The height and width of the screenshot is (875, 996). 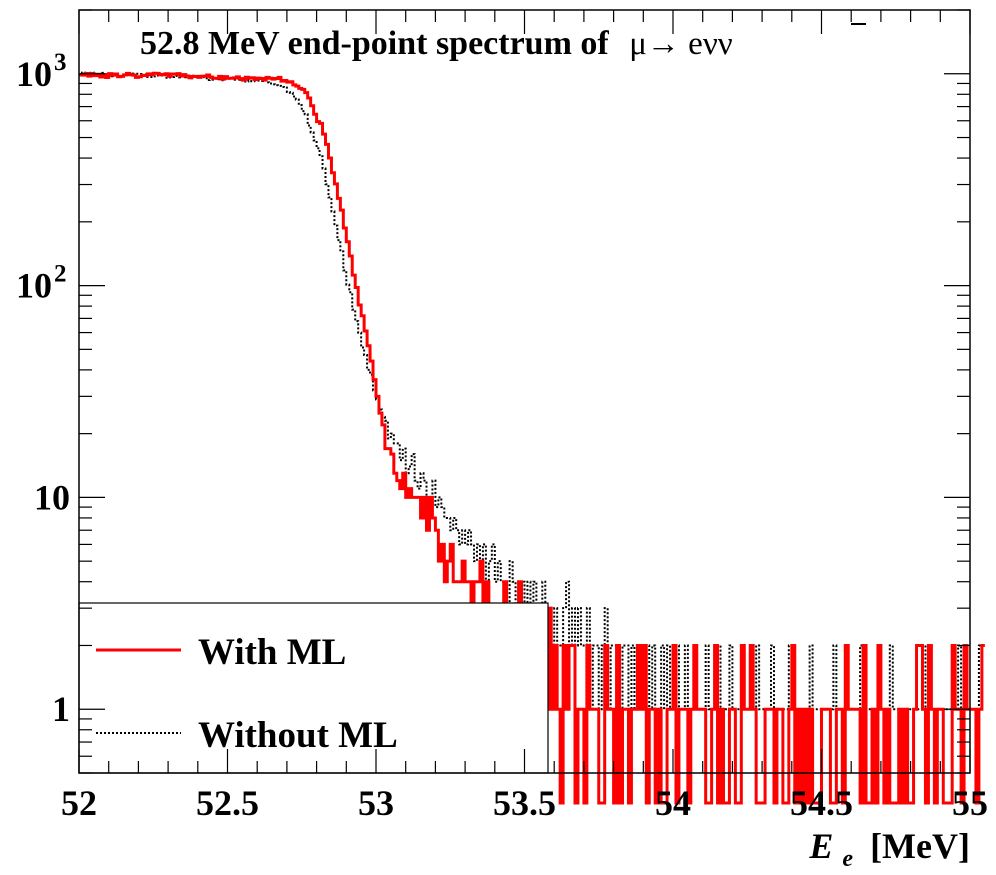 What do you see at coordinates (79, 803) in the screenshot?
I see `x-tick-label: 52` at bounding box center [79, 803].